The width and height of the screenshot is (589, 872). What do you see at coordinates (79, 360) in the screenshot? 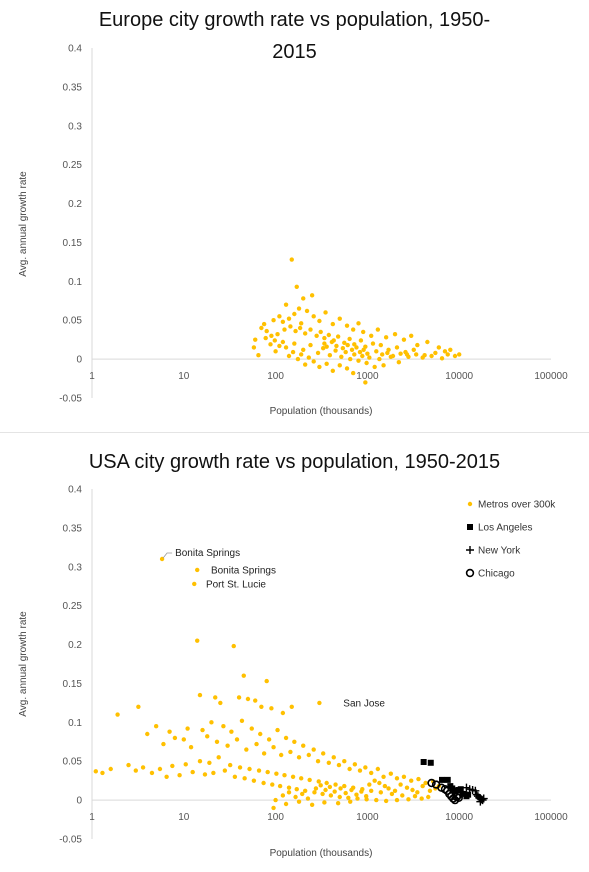
I see `y-tick-label: 0` at bounding box center [79, 360].